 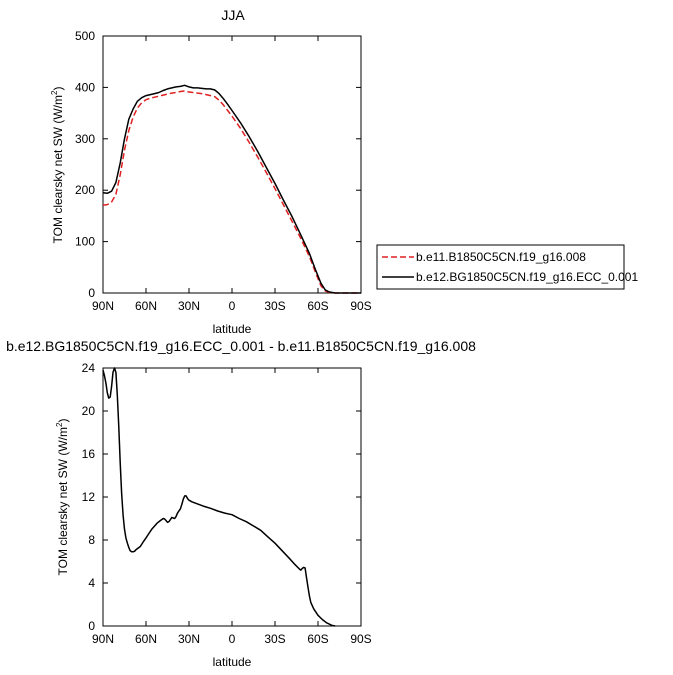 What do you see at coordinates (91, 540) in the screenshot?
I see `bottom-y-tick-label: 8` at bounding box center [91, 540].